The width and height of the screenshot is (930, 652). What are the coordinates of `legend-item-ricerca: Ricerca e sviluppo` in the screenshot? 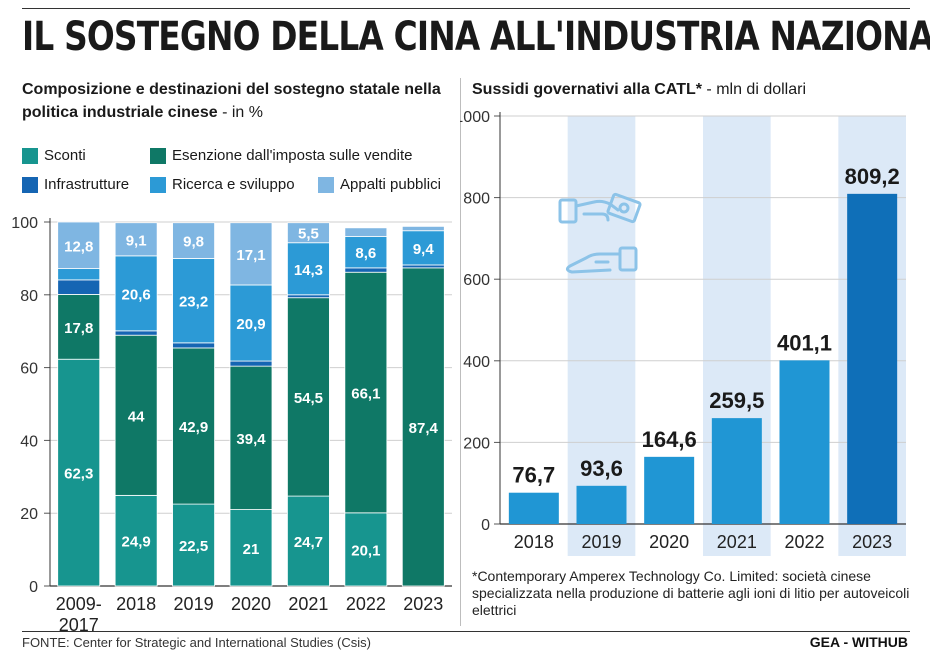 It's located at (222, 184).